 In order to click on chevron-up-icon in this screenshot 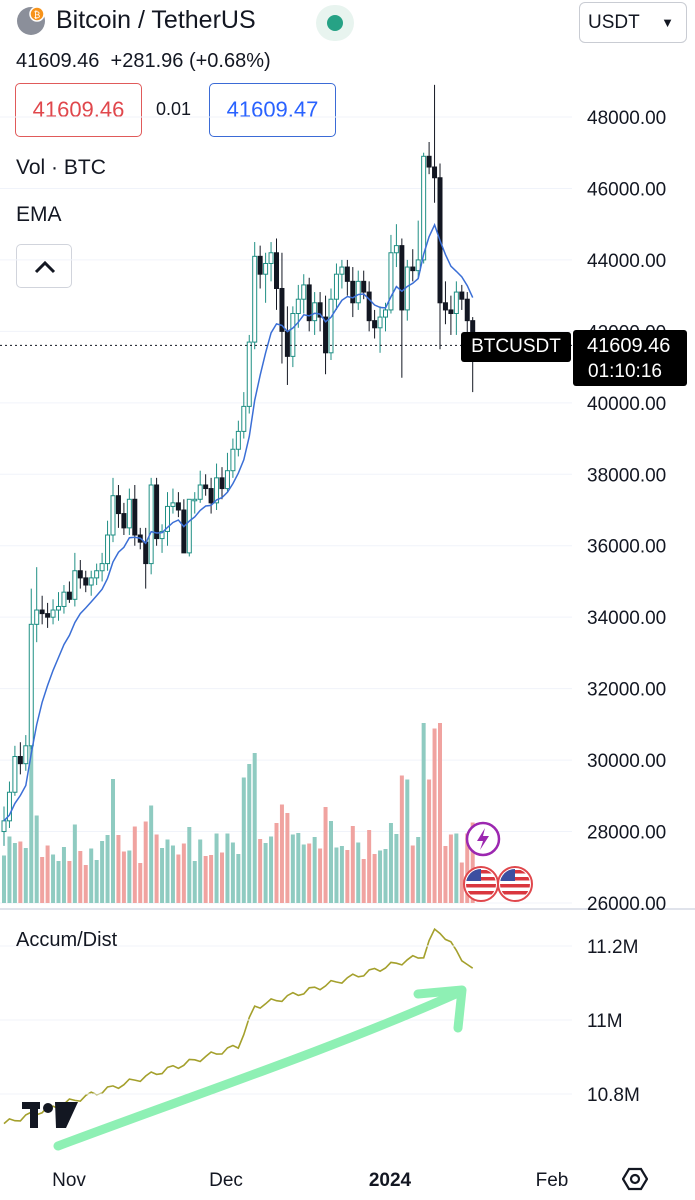, I will do `click(45, 267)`.